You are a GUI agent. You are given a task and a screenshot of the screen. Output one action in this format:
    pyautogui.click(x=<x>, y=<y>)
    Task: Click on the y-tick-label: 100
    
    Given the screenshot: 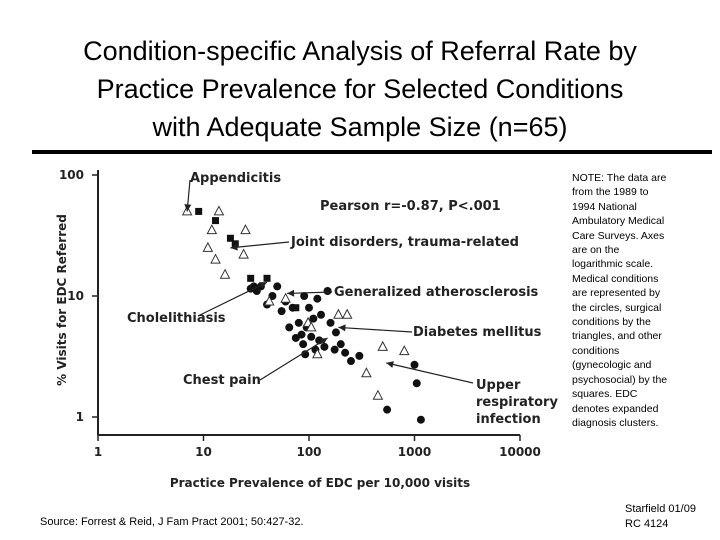 What is the action you would take?
    pyautogui.click(x=71, y=175)
    